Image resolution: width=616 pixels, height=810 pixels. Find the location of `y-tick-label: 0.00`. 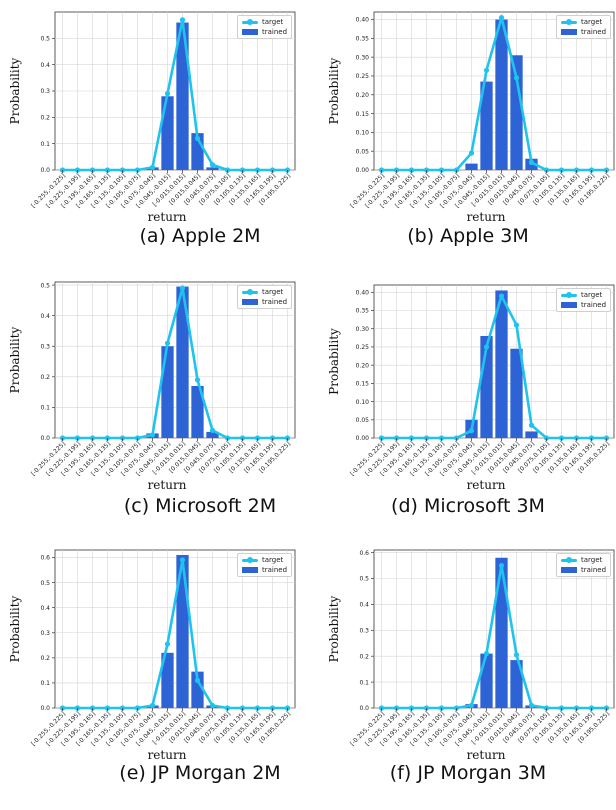

y-tick-label: 0.00 is located at coordinates (363, 170).